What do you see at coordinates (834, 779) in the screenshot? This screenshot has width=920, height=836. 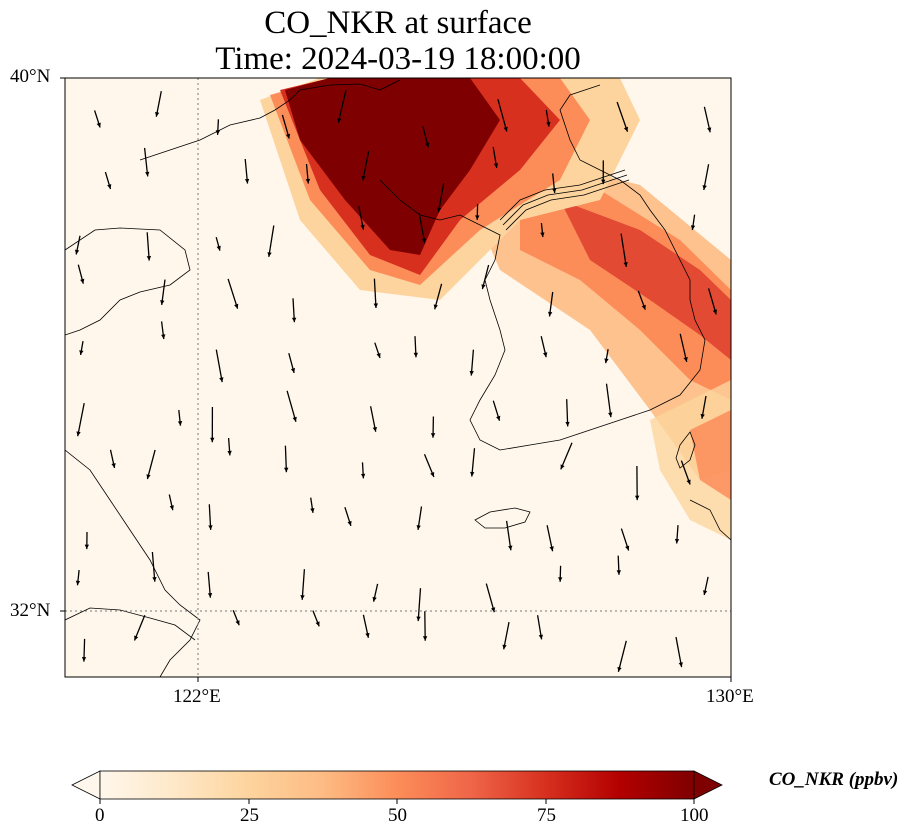 I see `colorbar-label: CO_NKR (ppbv)` at bounding box center [834, 779].